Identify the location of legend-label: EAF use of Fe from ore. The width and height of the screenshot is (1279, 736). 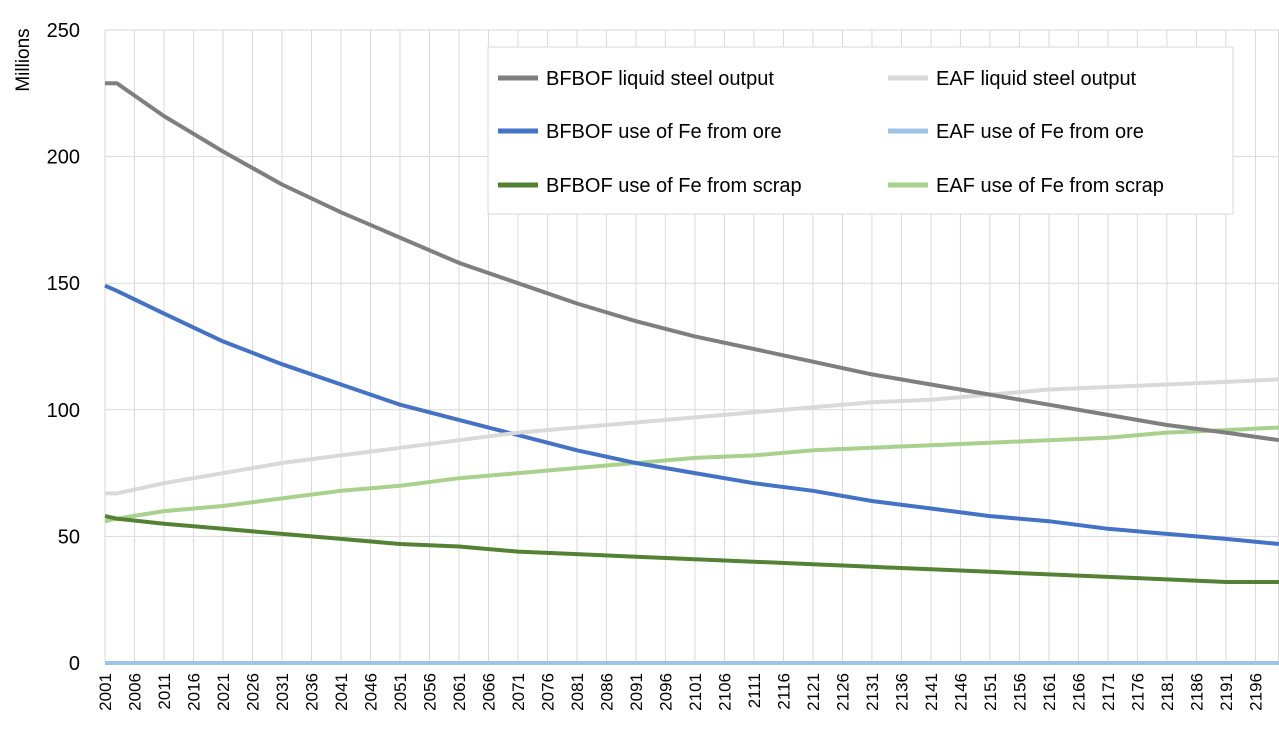
(1040, 132).